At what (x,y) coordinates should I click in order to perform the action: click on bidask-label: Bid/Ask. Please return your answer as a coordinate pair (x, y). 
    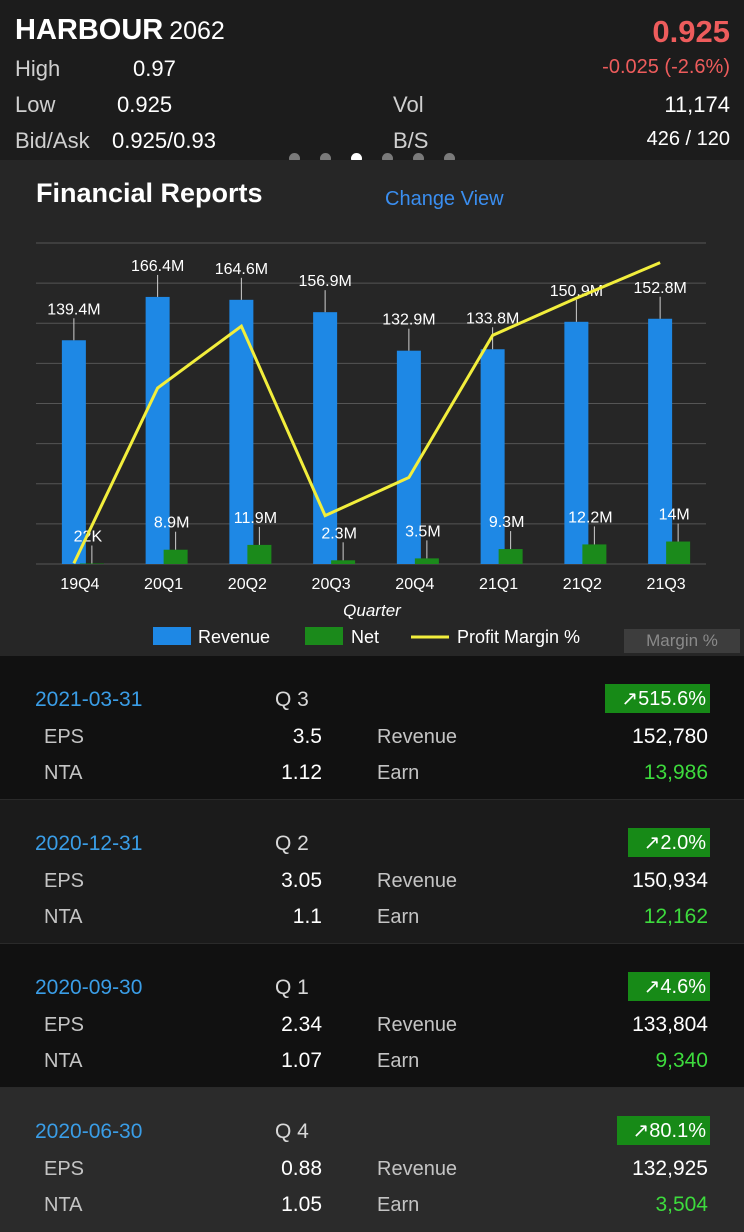
    Looking at the image, I should click on (52, 140).